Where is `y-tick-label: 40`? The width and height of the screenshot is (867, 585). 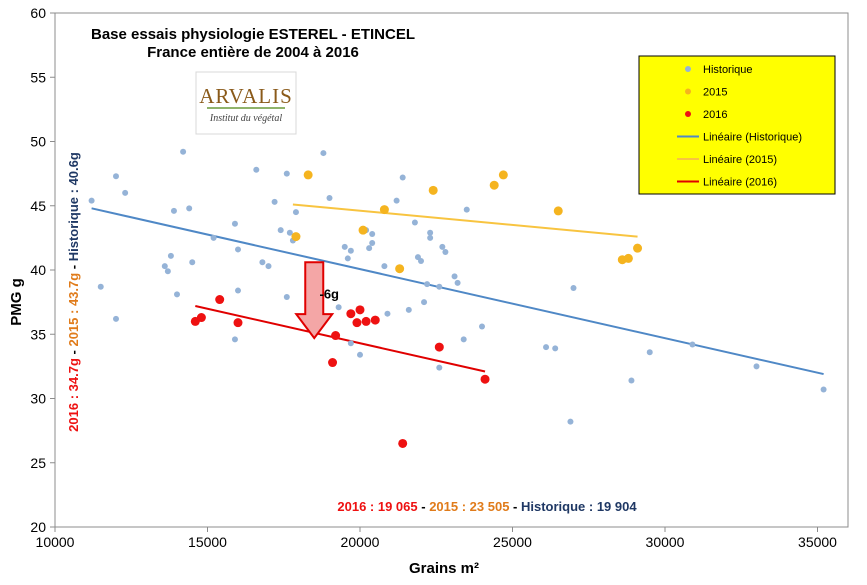
y-tick-label: 40 is located at coordinates (38, 270).